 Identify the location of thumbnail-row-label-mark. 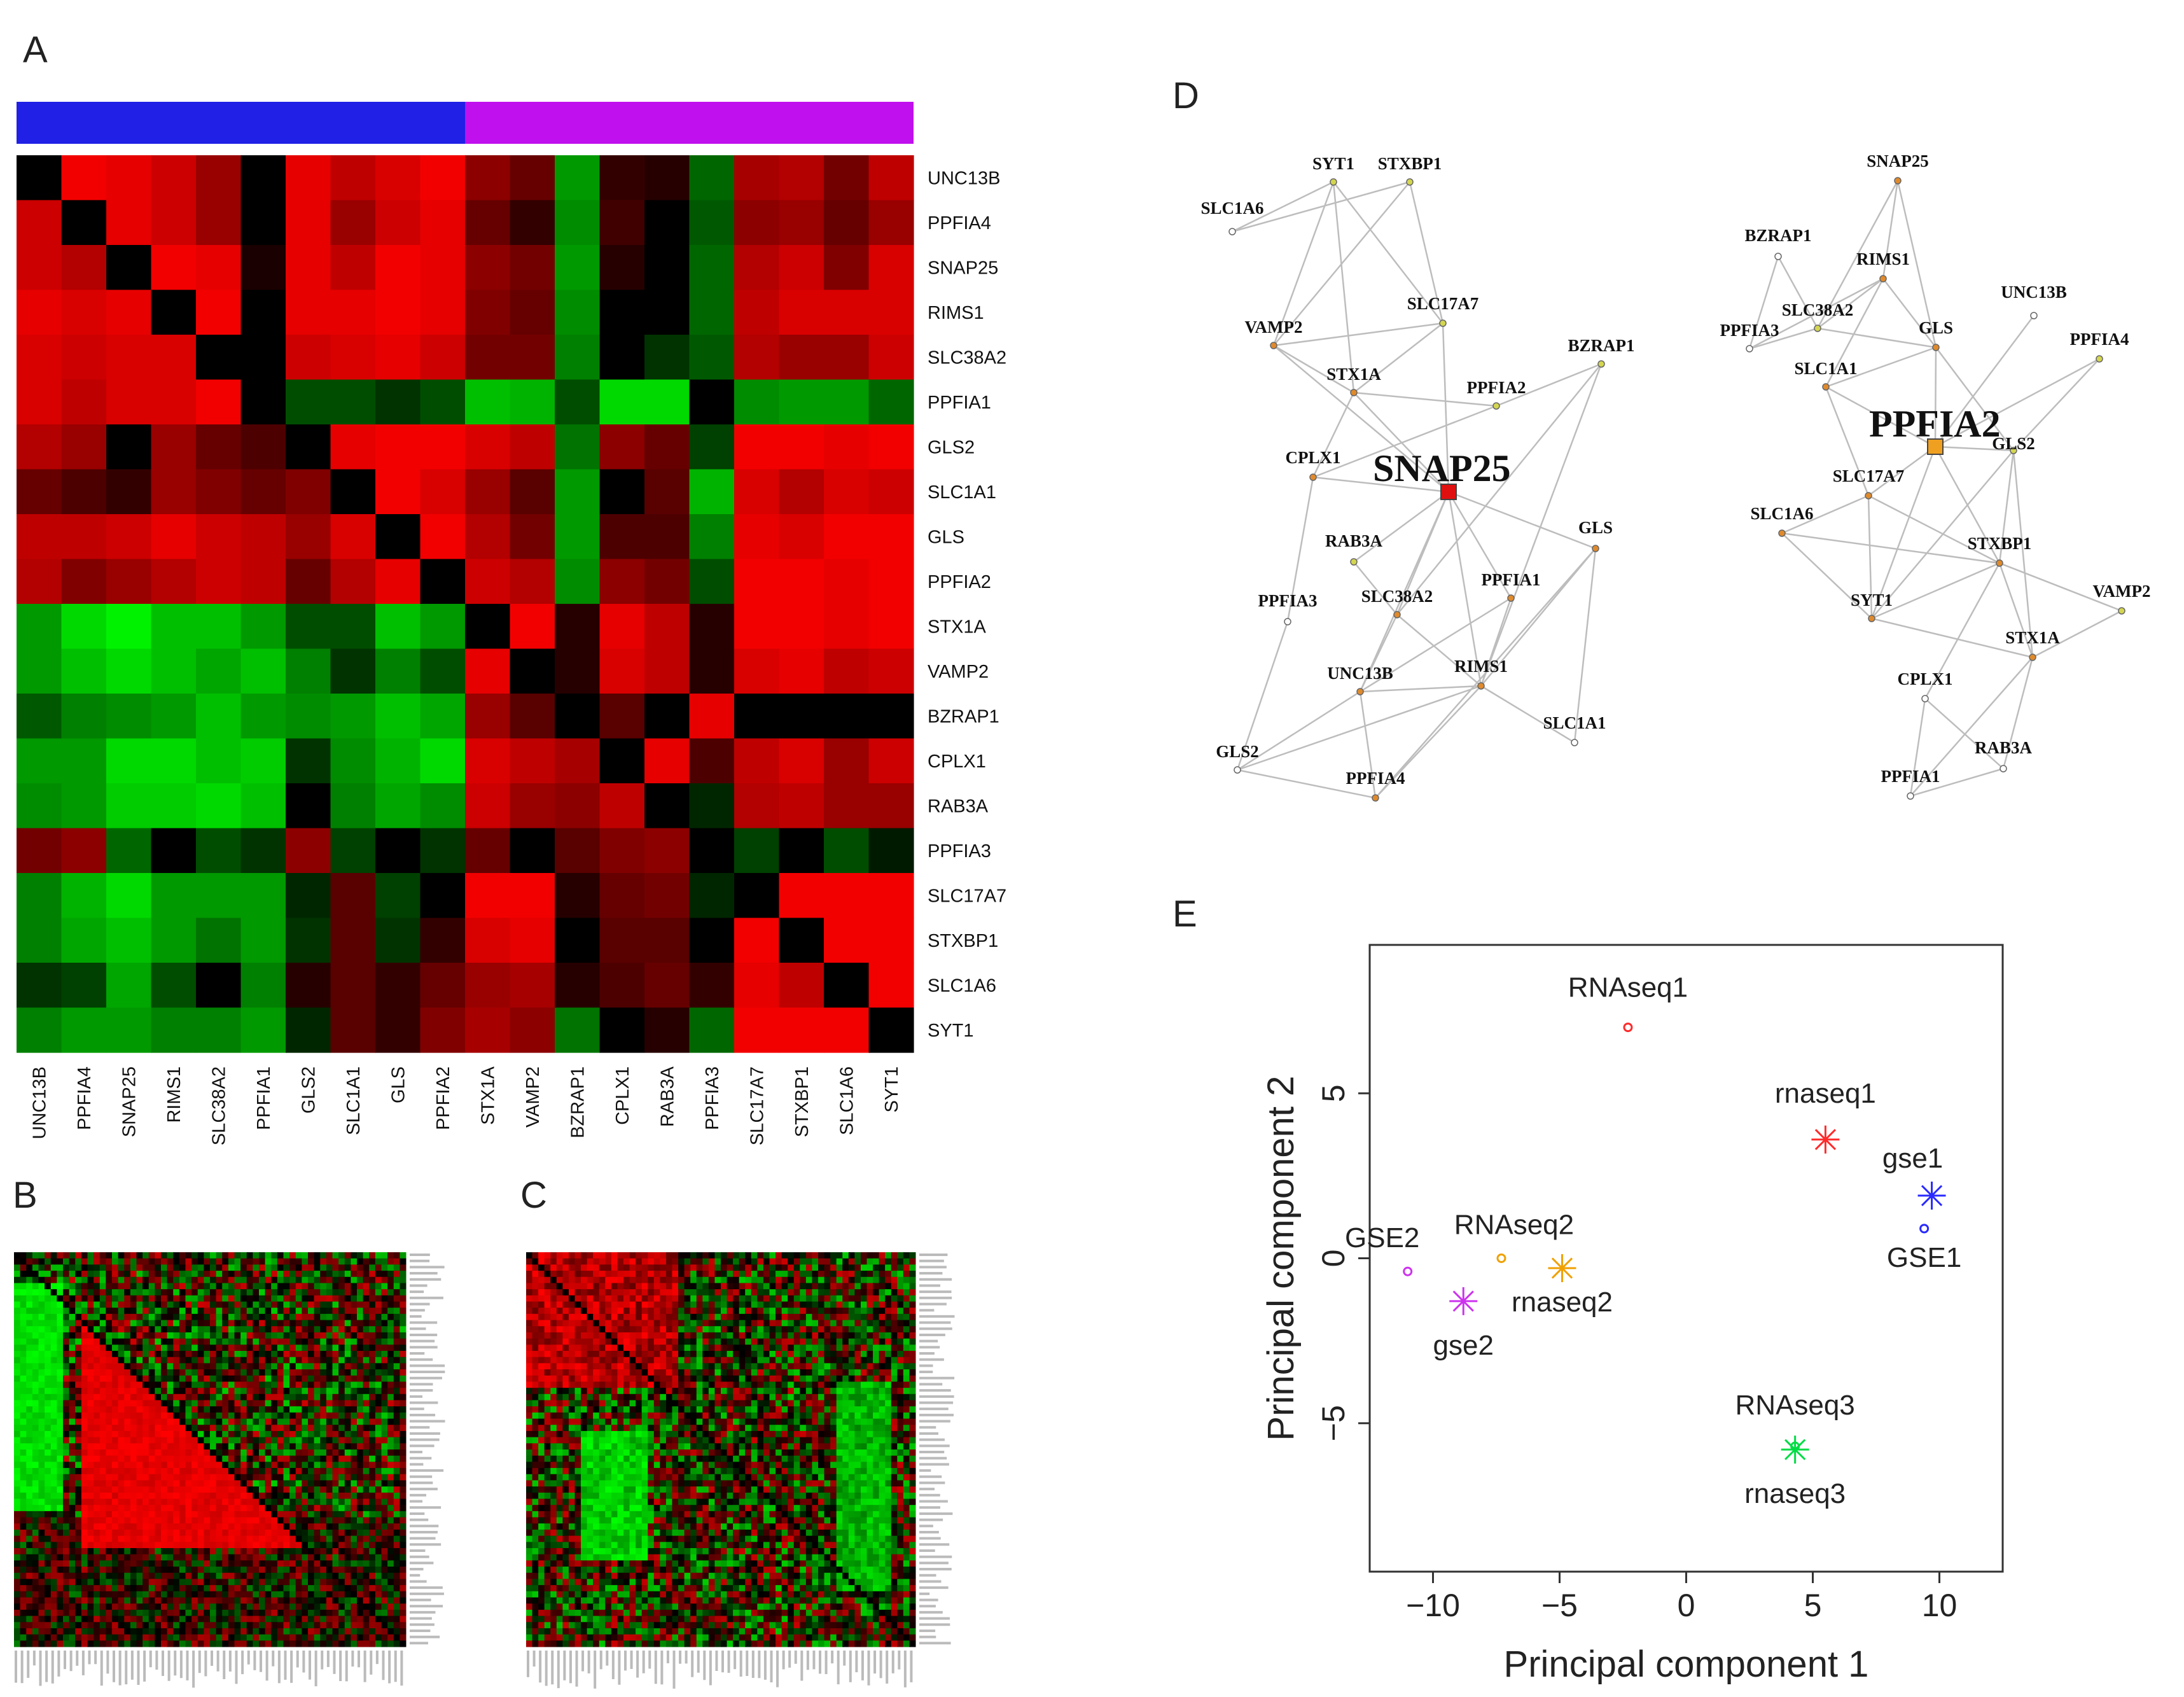
(417, 1464).